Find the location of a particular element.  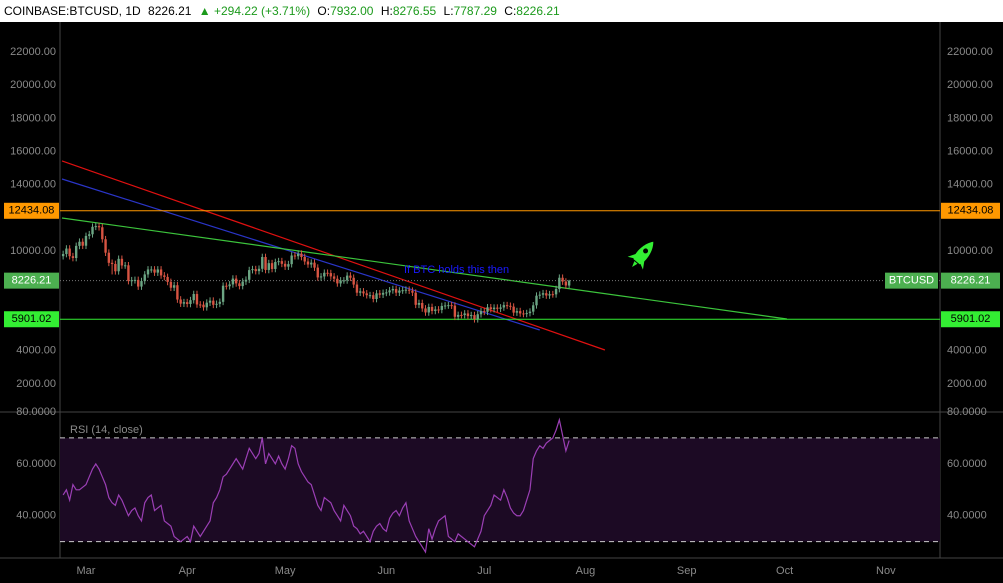

rsi-tick-label: 40.0000 is located at coordinates (967, 516).